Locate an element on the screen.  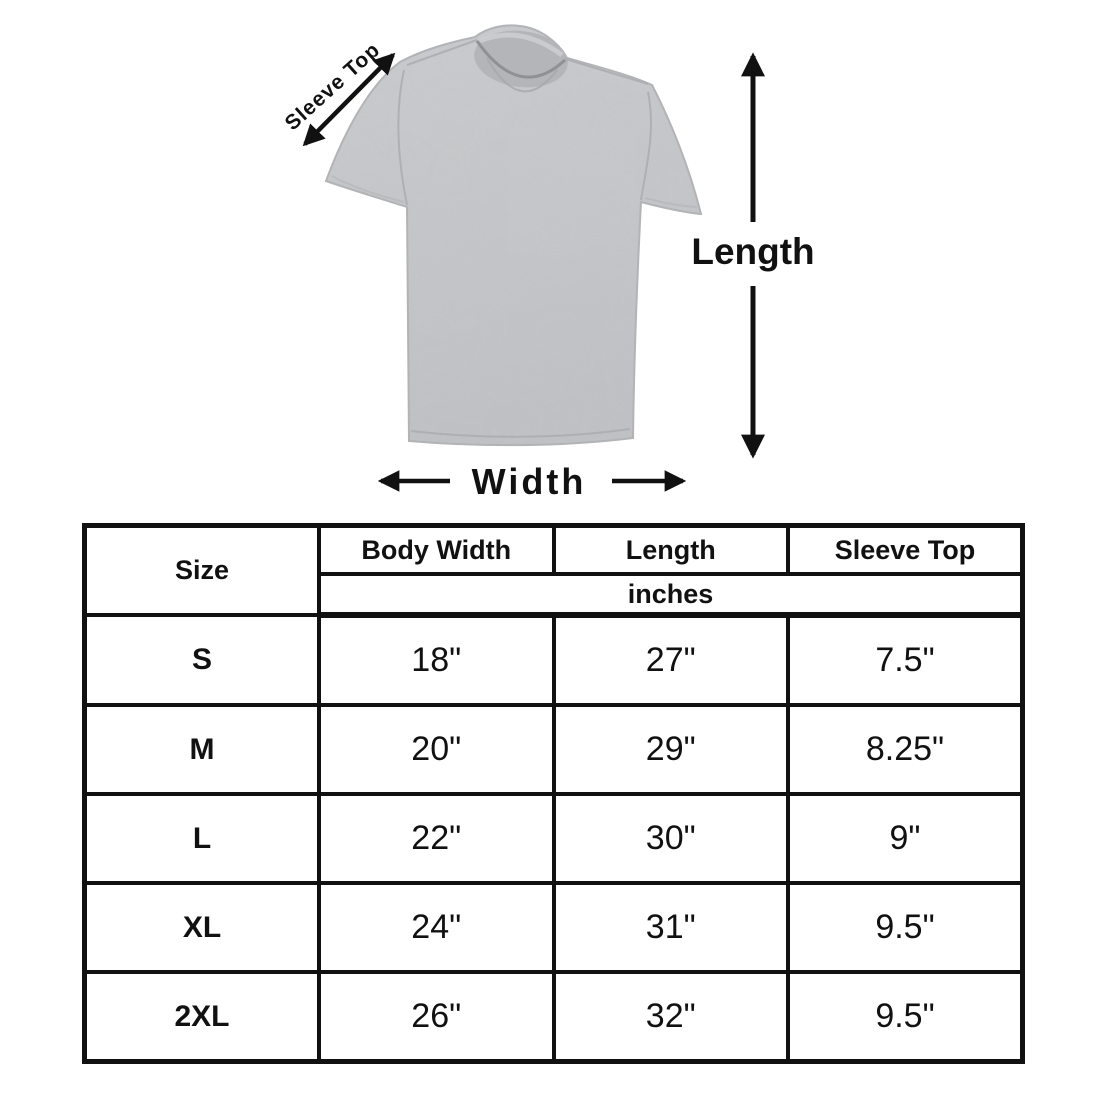
collar-graphic is located at coordinates (521, 61).